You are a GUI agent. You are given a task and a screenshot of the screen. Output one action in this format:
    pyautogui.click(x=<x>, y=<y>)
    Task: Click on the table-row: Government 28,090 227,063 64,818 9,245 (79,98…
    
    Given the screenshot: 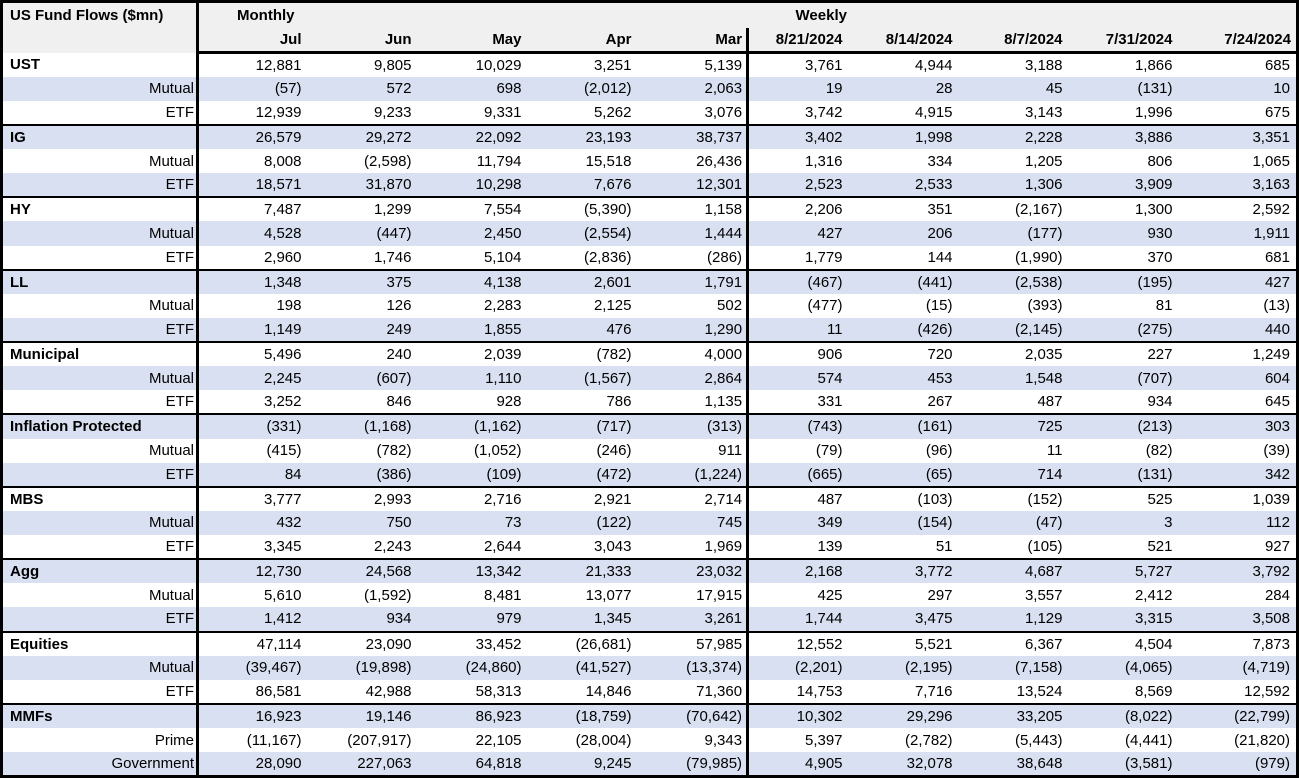 What is the action you would take?
    pyautogui.click(x=649, y=764)
    